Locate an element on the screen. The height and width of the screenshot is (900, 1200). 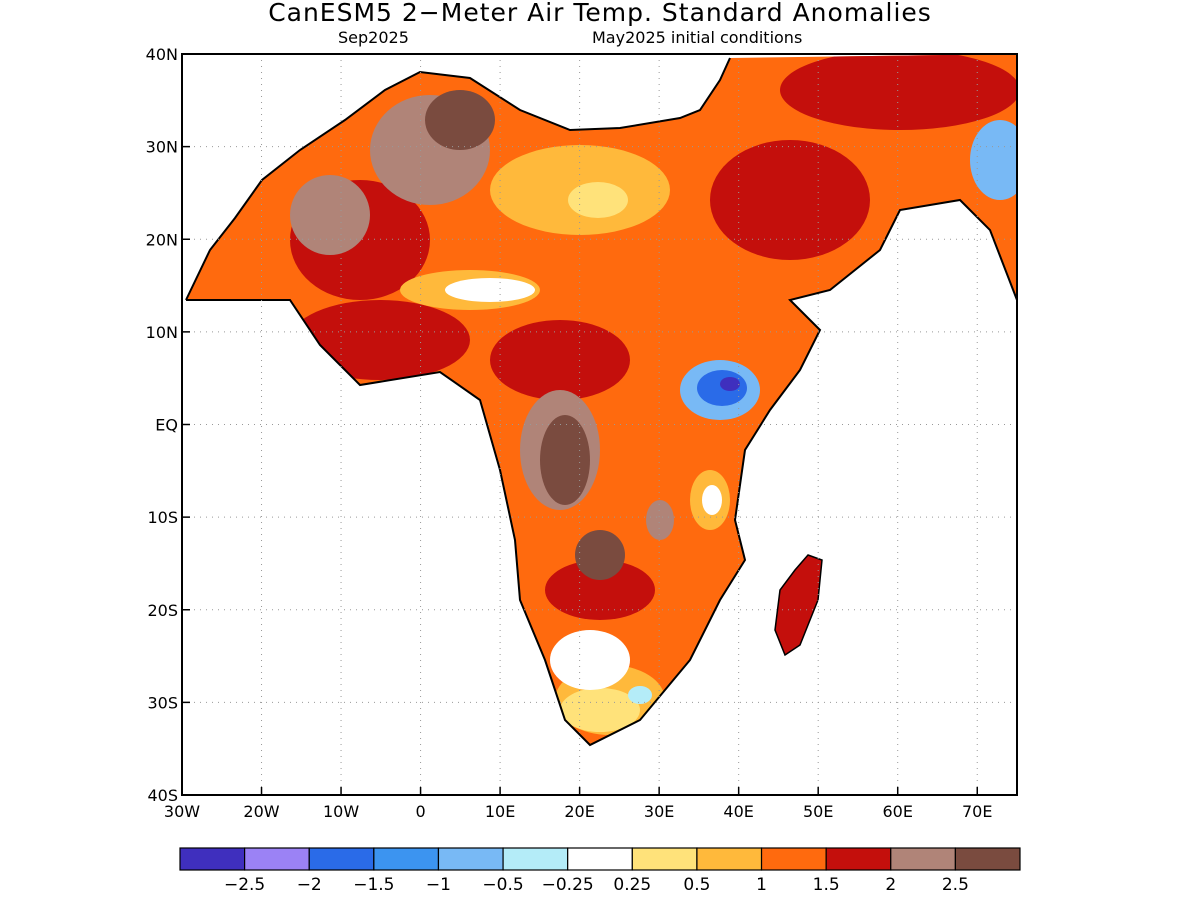
colorbar: −2.5 −2 −1.5 −1 −0.5 −0.25 0.25 0.5 1 1.5 2 2.5 is located at coordinates (600, 871).